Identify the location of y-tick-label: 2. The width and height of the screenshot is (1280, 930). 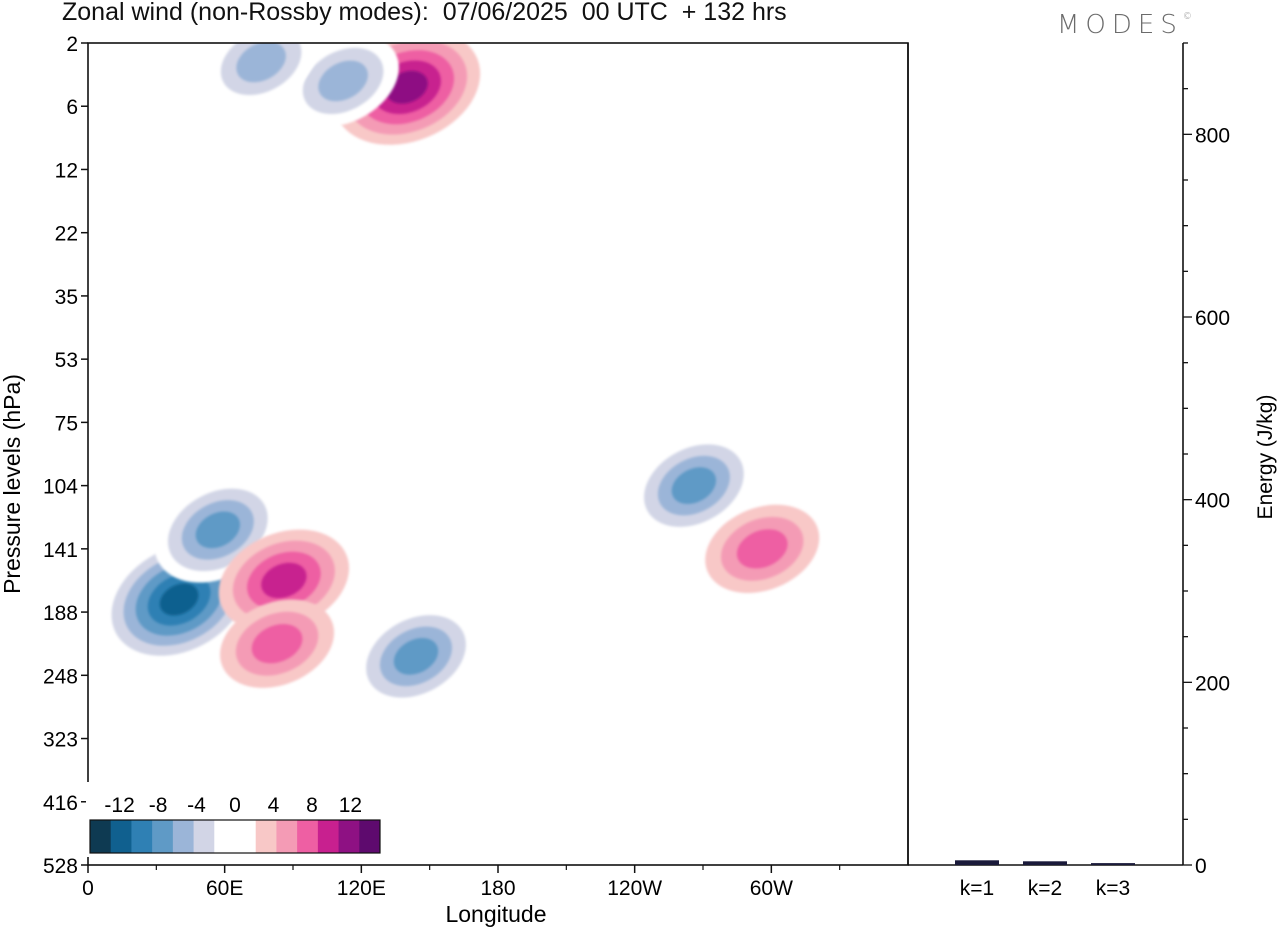
(72, 44).